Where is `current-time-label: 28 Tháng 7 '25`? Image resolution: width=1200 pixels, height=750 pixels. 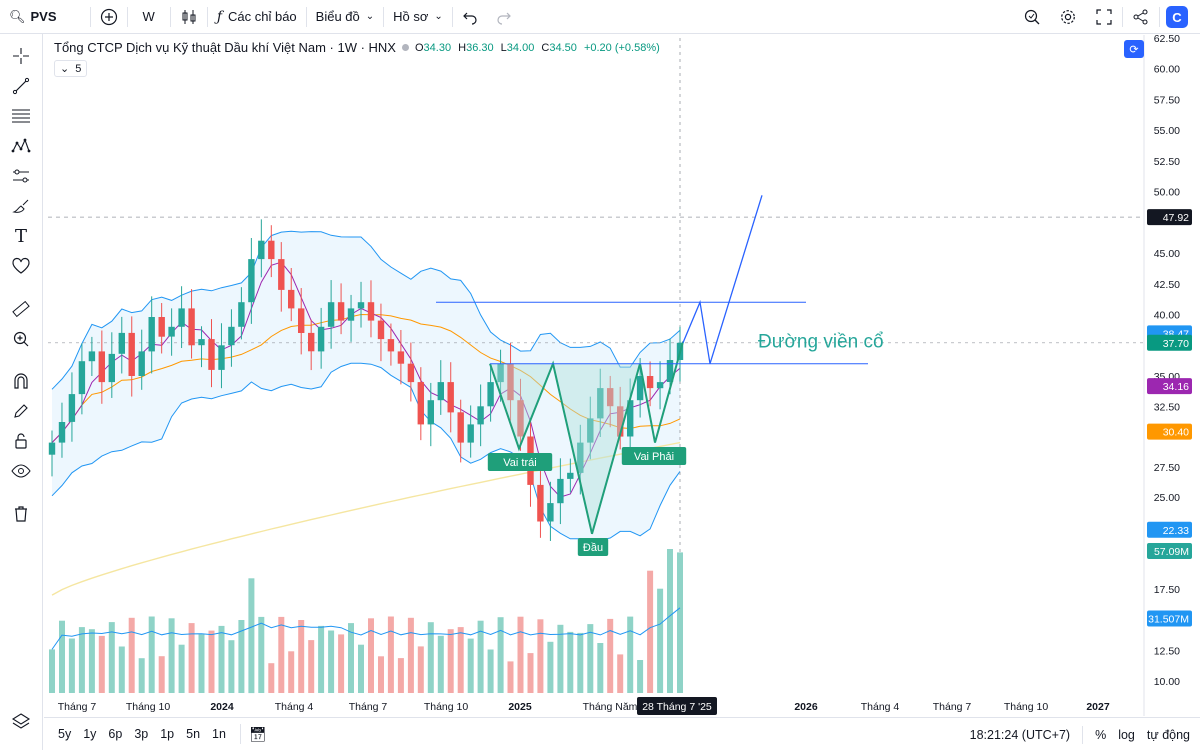
current-time-label: 28 Tháng 7 '25 is located at coordinates (677, 707).